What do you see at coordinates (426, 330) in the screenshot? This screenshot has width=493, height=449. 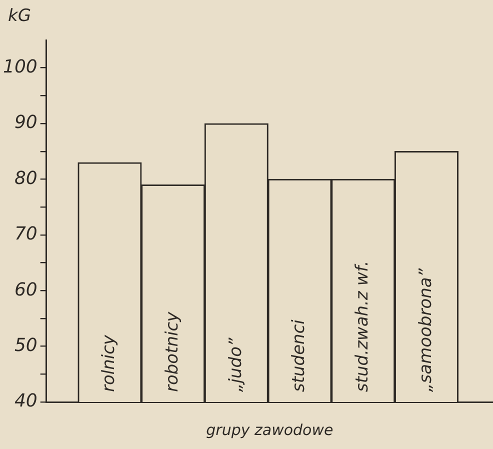 I see `x-tick-label: „samoobrona”` at bounding box center [426, 330].